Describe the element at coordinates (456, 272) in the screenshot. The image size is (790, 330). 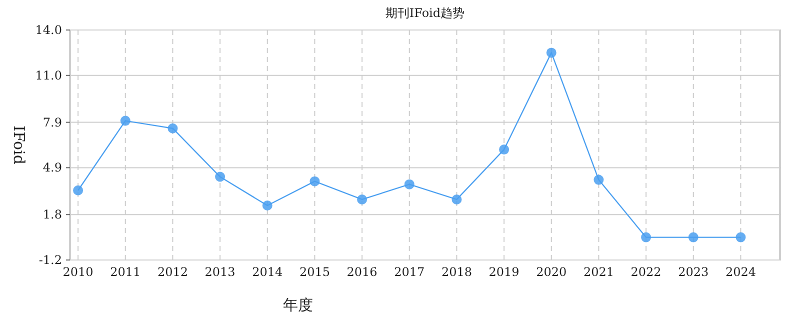
I see `x-tick-label: 2018` at that location.